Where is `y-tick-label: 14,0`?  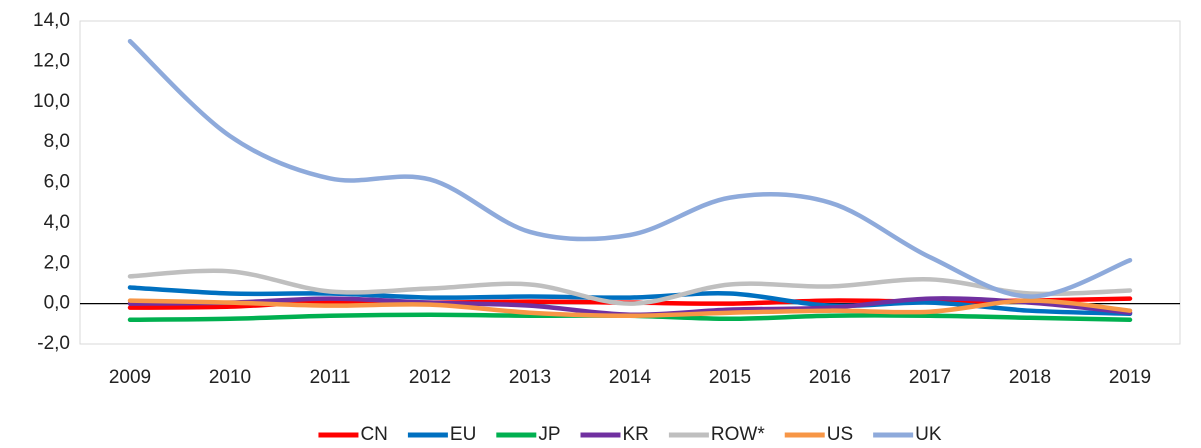 y-tick-label: 14,0 is located at coordinates (51, 20).